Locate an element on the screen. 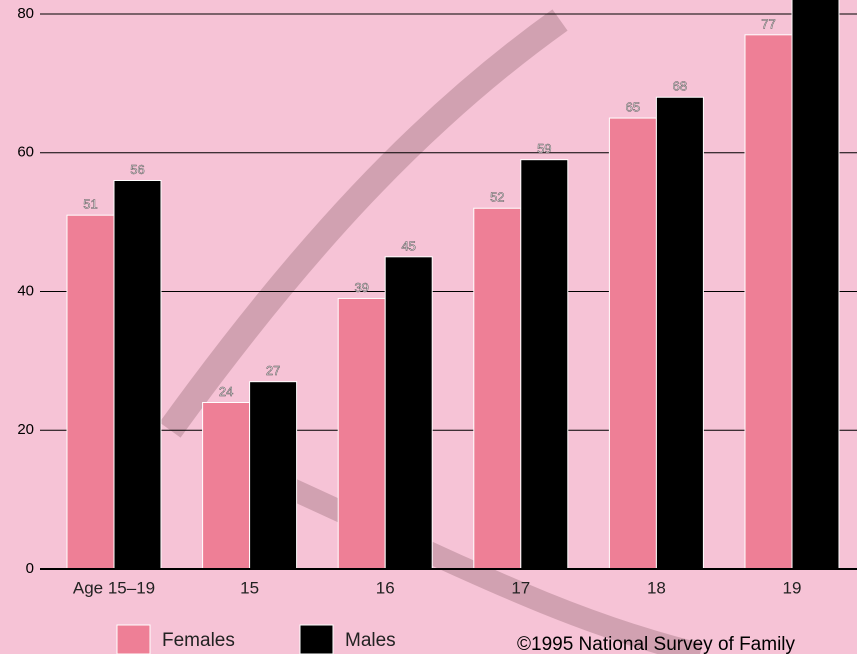 This screenshot has height=654, width=857. x-tick-label: 17 is located at coordinates (520, 587).